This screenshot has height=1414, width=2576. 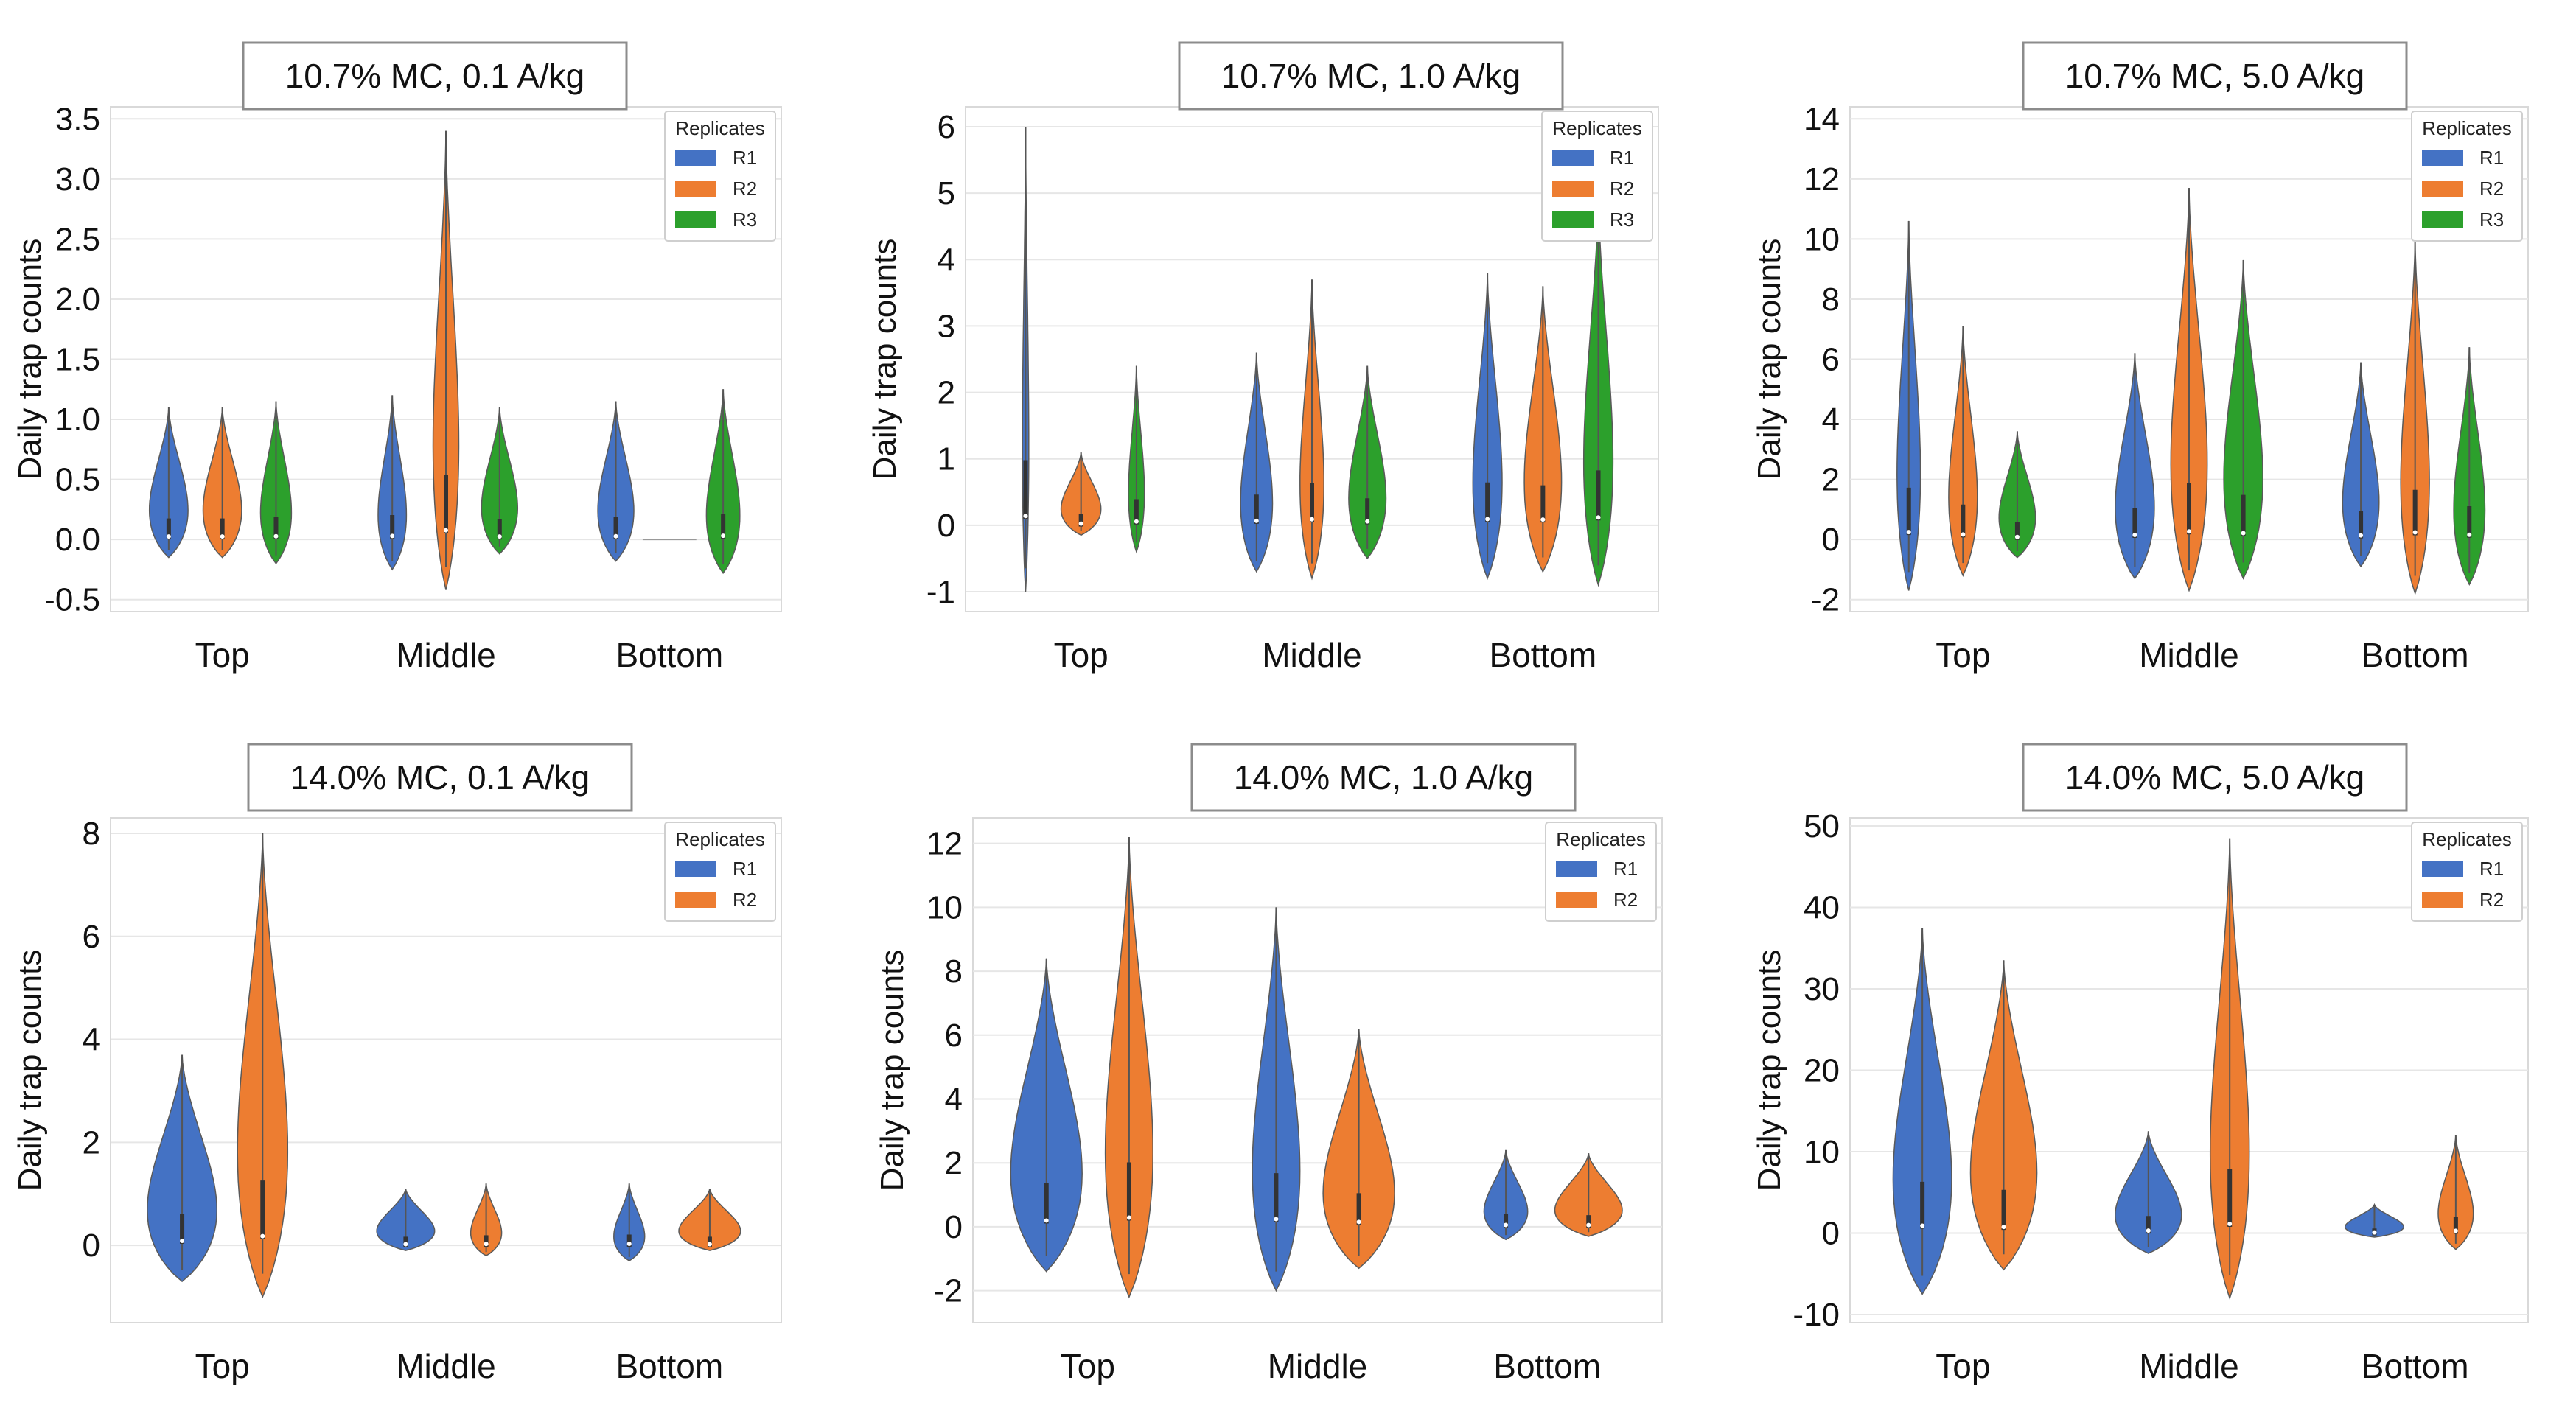 What do you see at coordinates (440, 777) in the screenshot?
I see `chart-title: 14.0% MC, 0.1 A/kg` at bounding box center [440, 777].